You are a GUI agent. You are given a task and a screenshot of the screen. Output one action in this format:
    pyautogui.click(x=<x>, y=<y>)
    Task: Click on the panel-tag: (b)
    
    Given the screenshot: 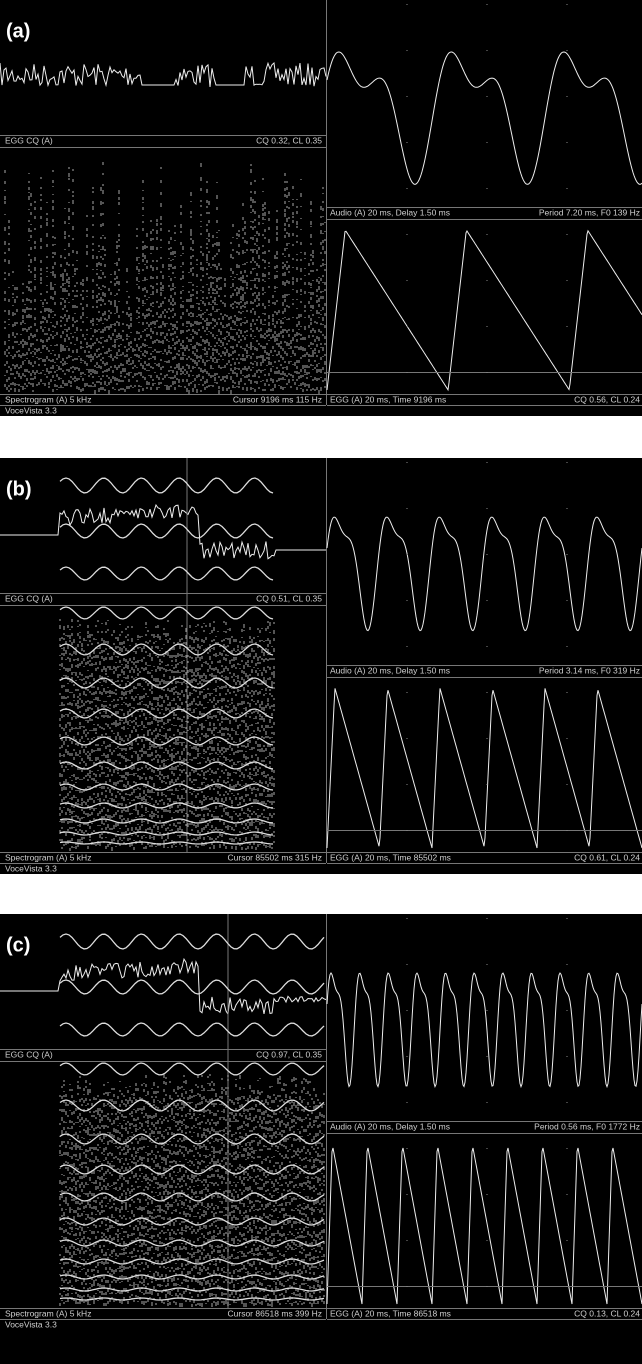 What is the action you would take?
    pyautogui.click(x=19, y=489)
    